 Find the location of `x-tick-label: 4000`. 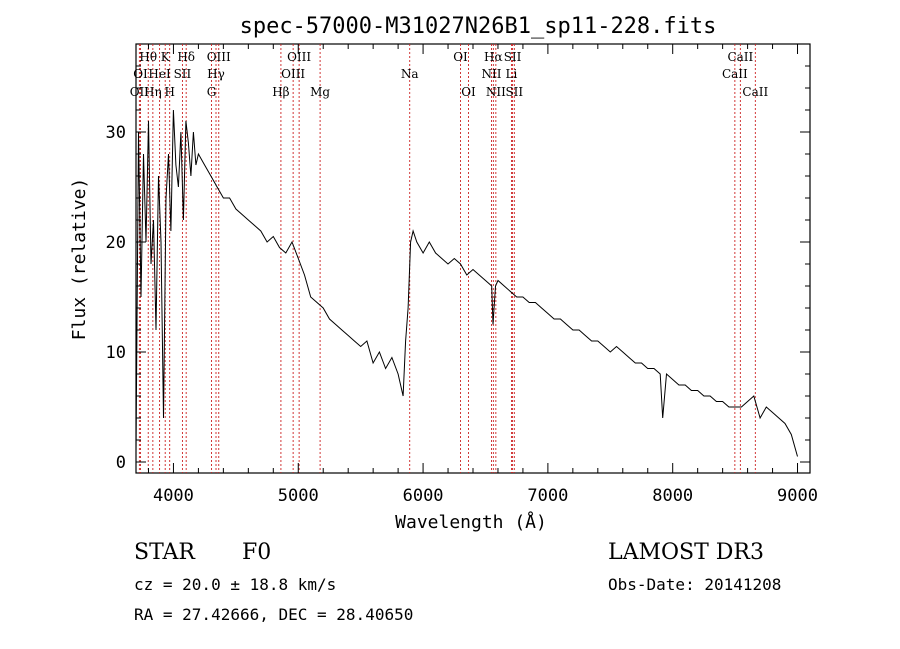

x-tick-label: 4000 is located at coordinates (173, 496).